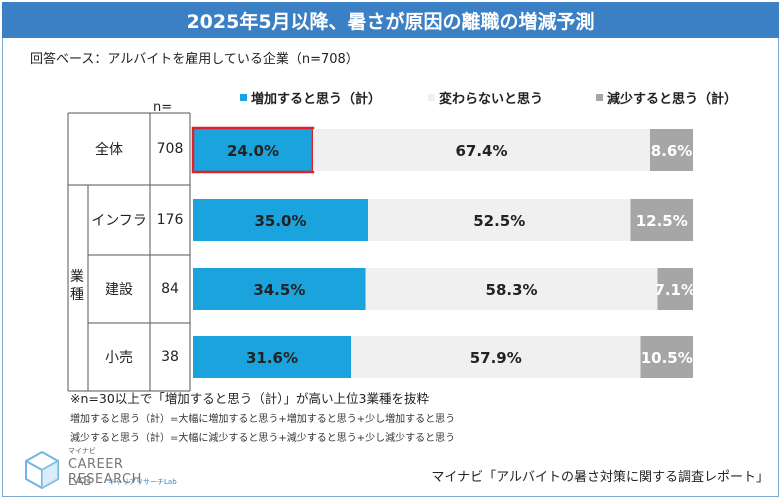 The image size is (783, 501). Describe the element at coordinates (42, 470) in the screenshot. I see `cube-logo-icon` at that location.